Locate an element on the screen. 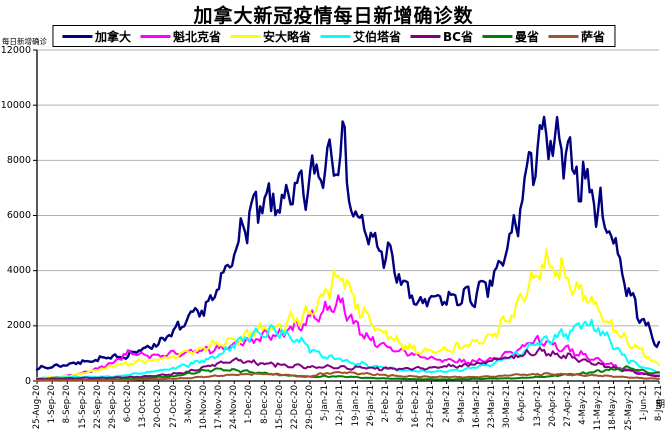 This screenshot has height=435, width=667. x-axis-title: 期 is located at coordinates (661, 405).